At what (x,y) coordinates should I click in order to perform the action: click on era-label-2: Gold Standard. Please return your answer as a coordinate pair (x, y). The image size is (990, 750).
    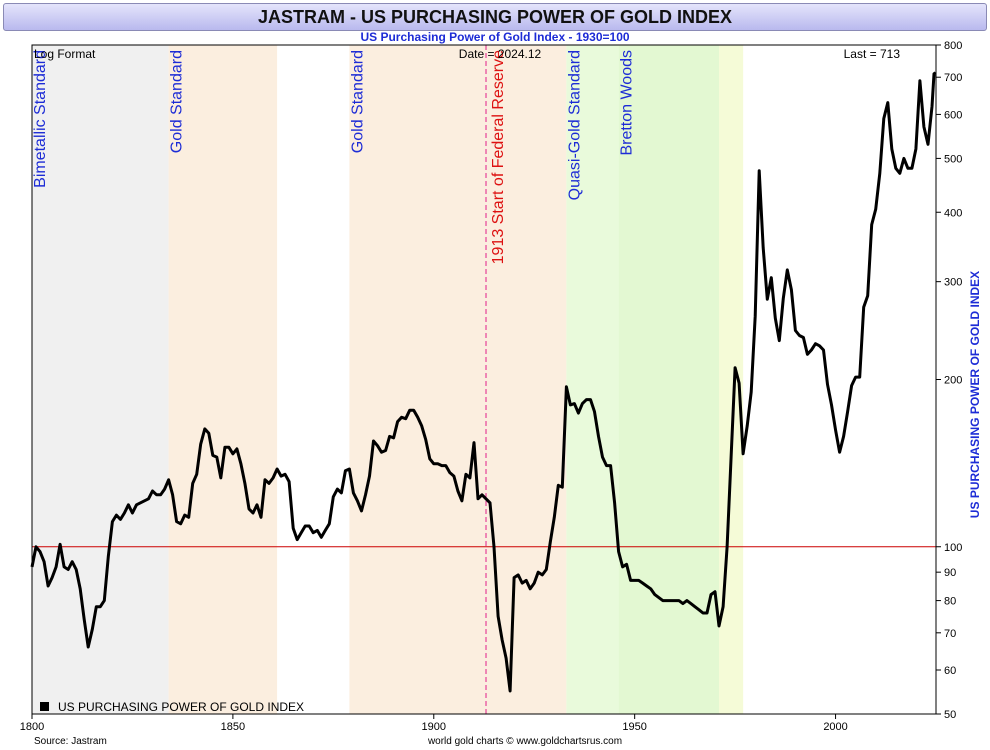
    Looking at the image, I should click on (357, 101).